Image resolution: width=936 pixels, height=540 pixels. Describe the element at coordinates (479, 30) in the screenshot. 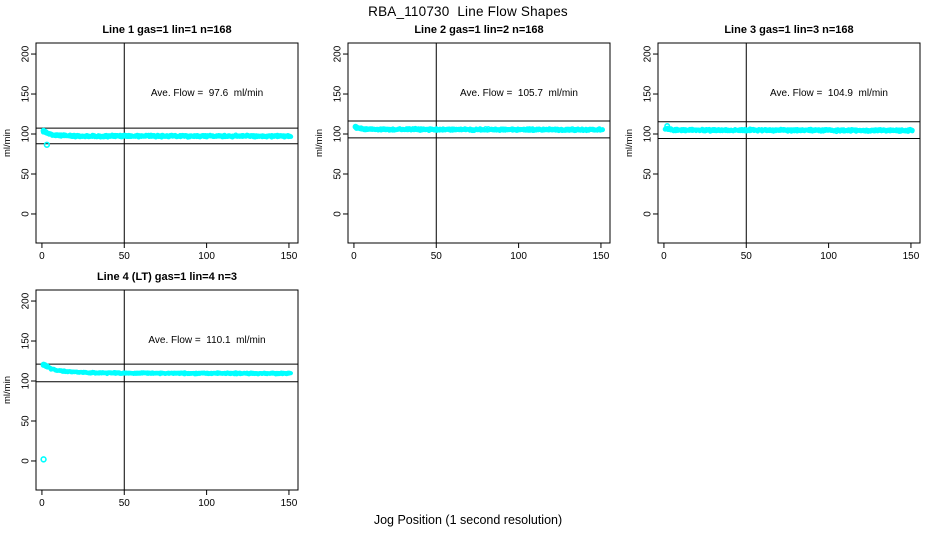

I see `panel-2-title: Line 2 gas=1 lin=2 n=168` at that location.